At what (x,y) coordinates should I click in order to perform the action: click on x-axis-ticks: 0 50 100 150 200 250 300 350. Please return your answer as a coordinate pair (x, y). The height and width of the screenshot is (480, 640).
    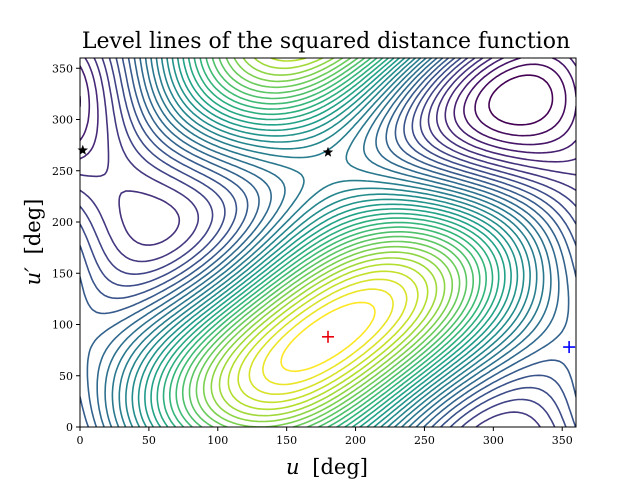
    Looking at the image, I should click on (325, 437).